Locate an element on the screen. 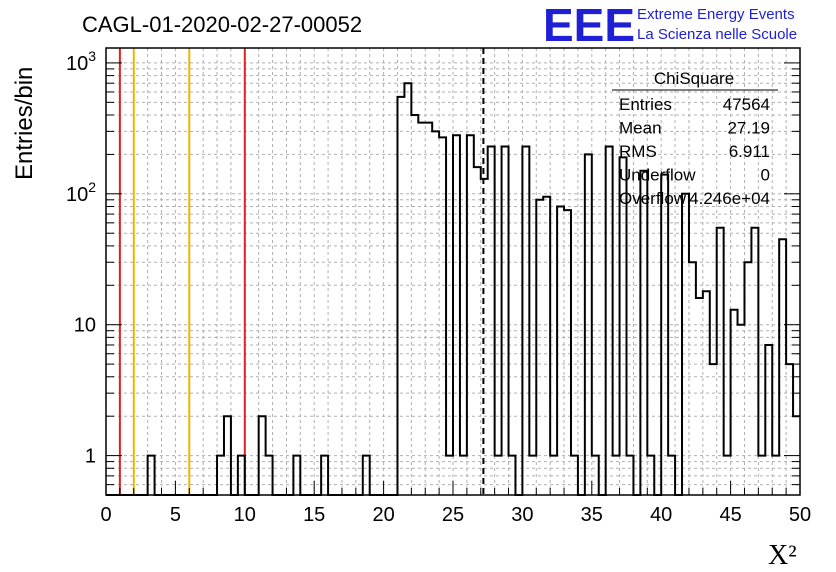  chart-title: CAGL-01-2020-02-27-00052 is located at coordinates (222, 24).